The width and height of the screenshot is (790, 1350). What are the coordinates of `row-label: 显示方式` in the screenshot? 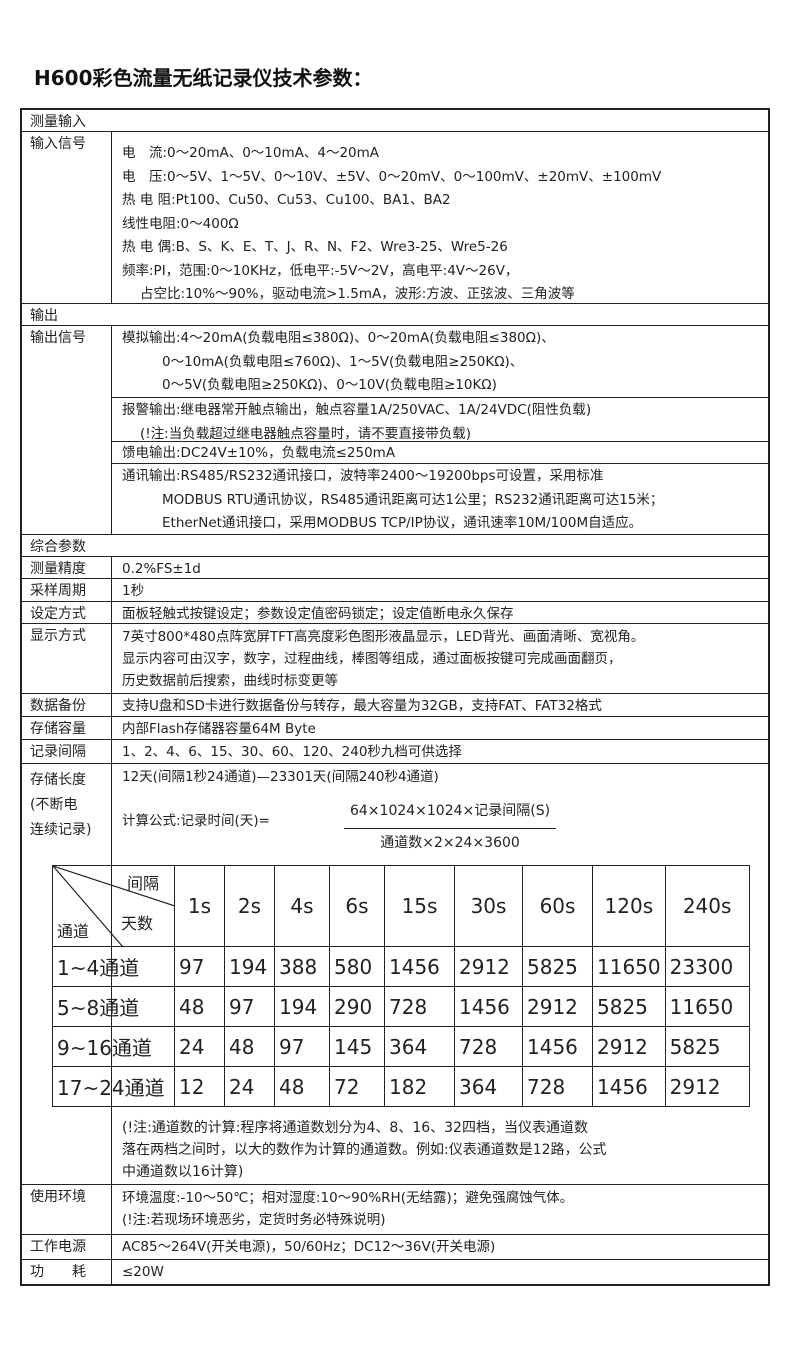 It's located at (67, 658).